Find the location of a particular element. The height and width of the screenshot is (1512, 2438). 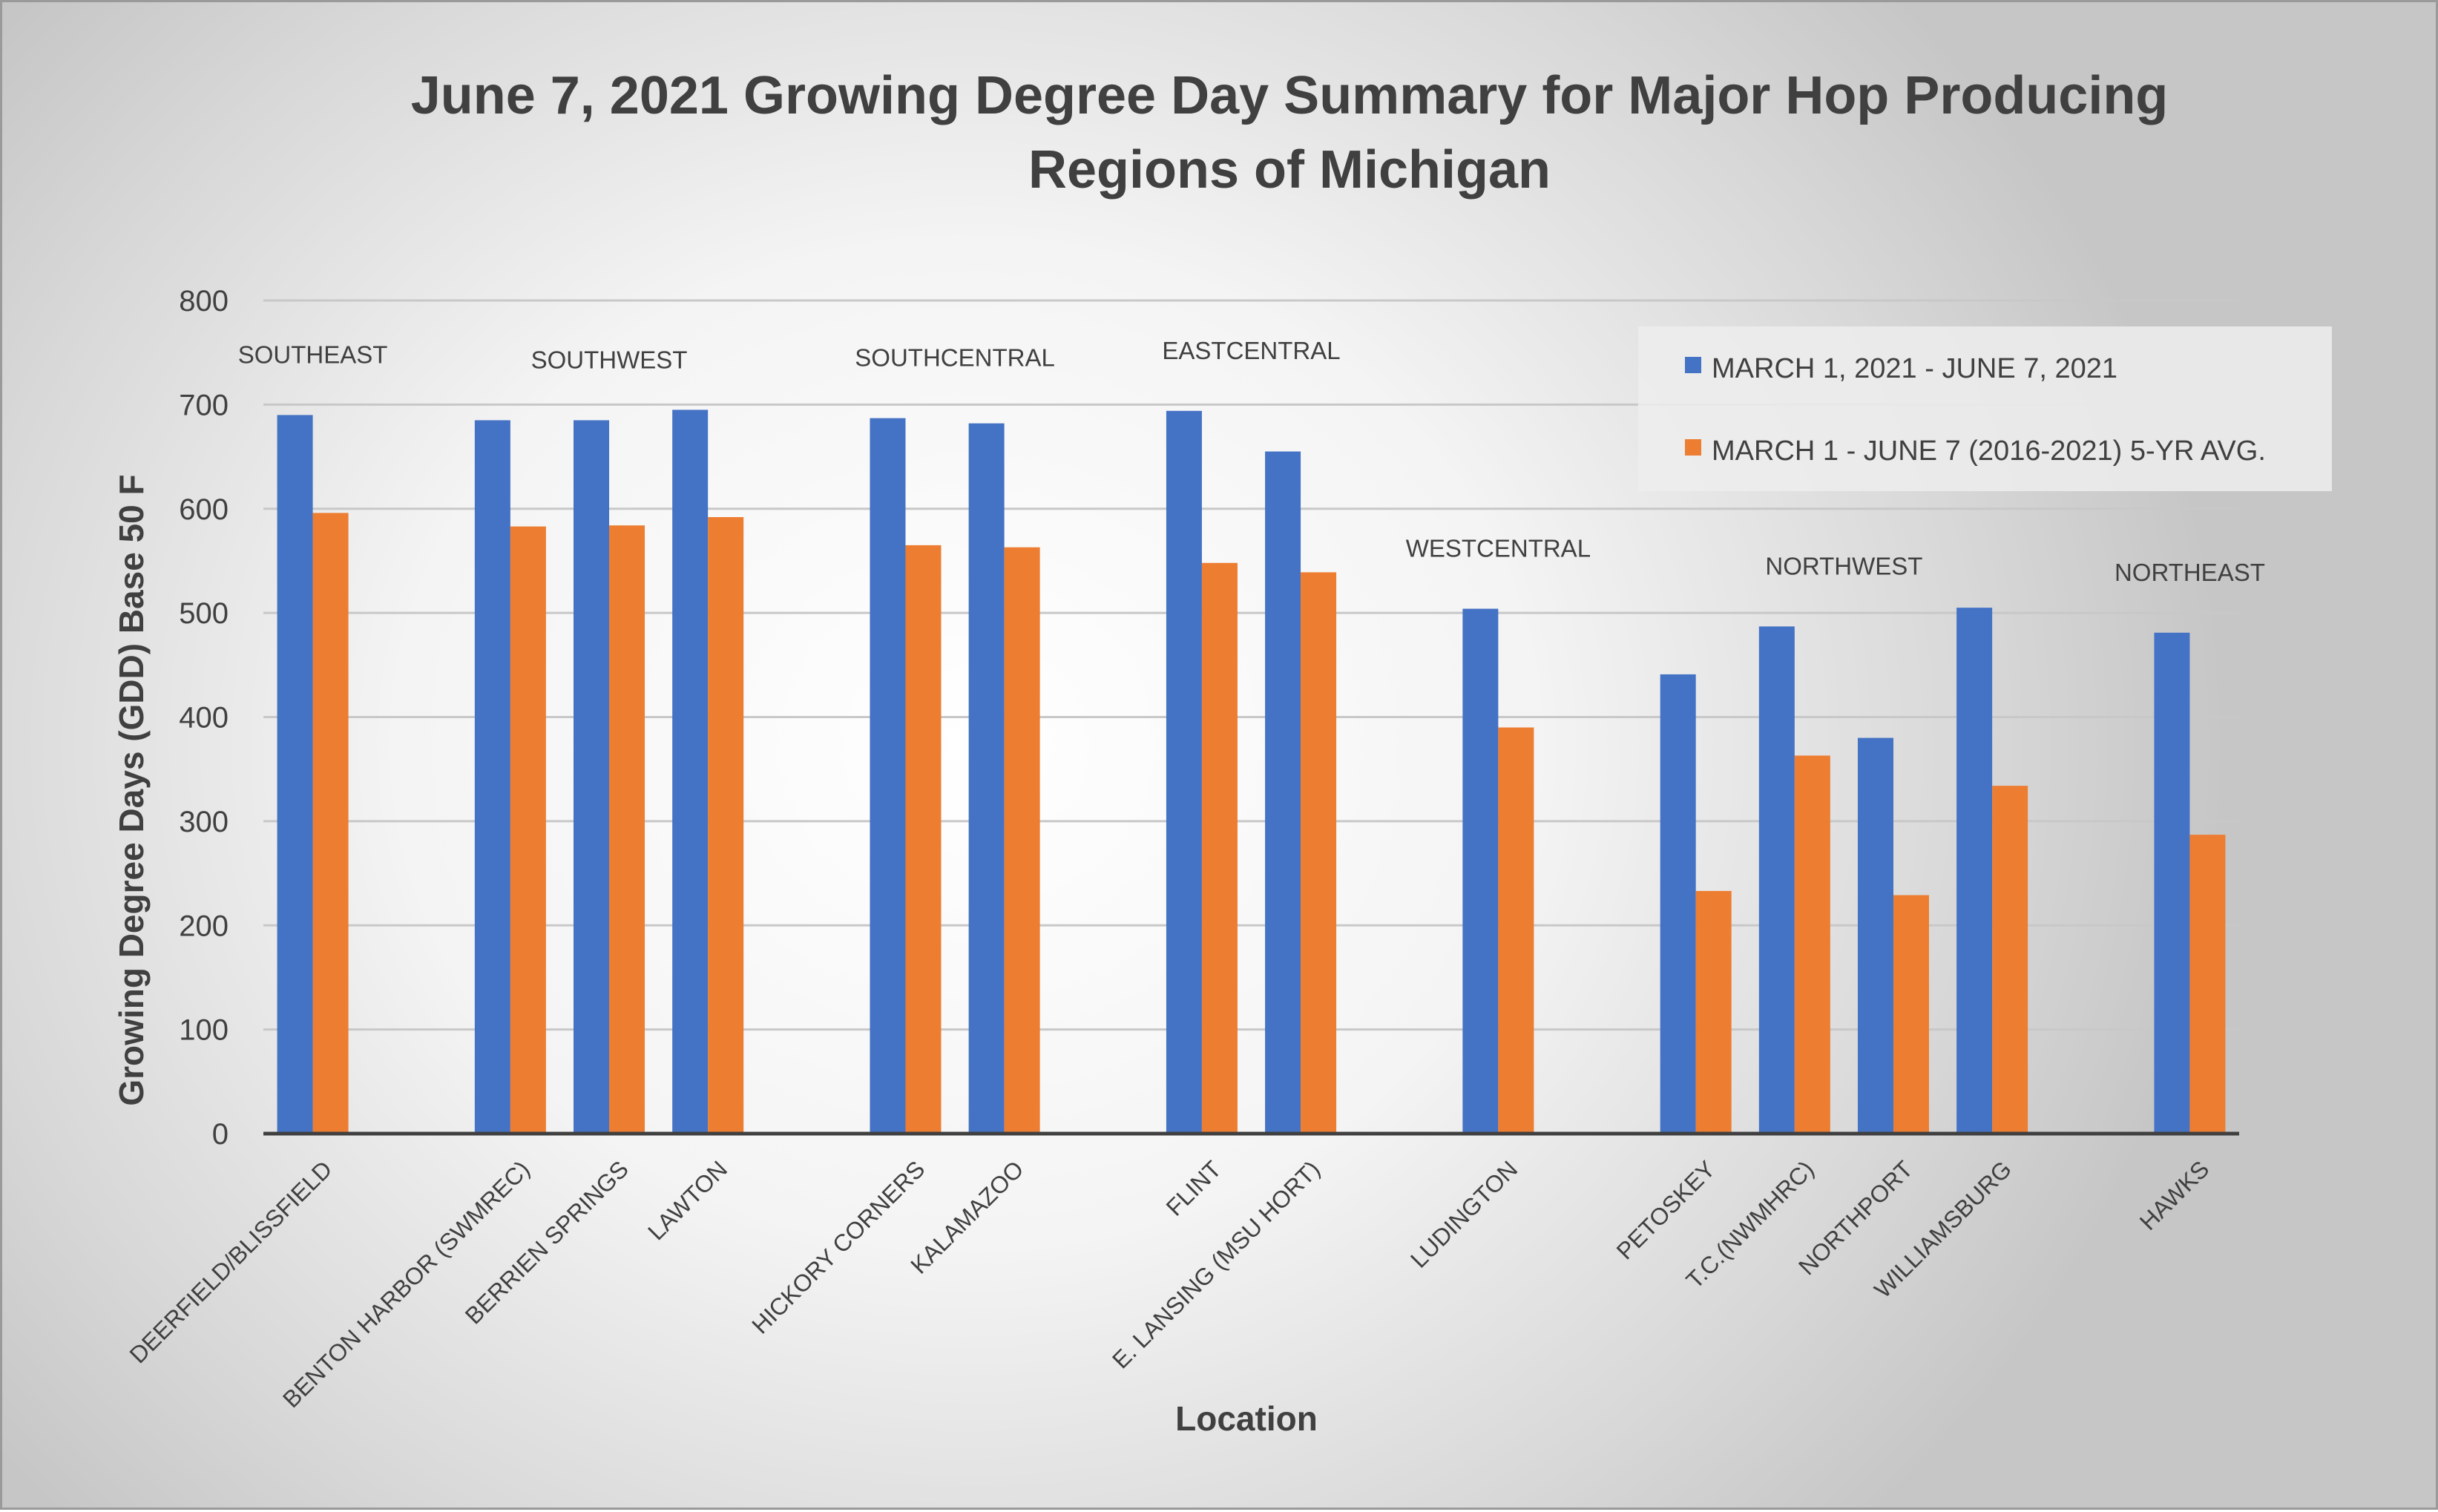

region-label: EASTCENTRAL is located at coordinates (1251, 350).